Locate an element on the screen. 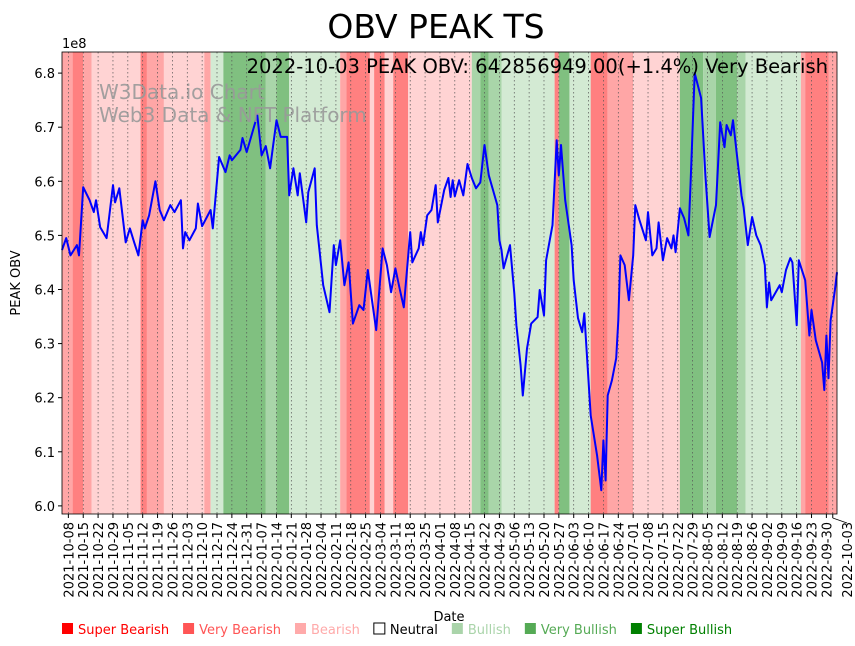 The height and width of the screenshot is (646, 855). x-tick-label: 2021-10-22 is located at coordinates (99, 560).